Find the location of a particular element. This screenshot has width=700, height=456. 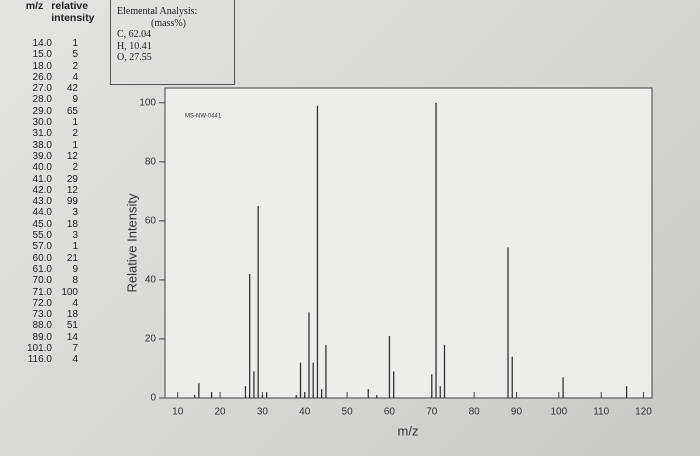

y-tick-label: 100 is located at coordinates (147, 102).